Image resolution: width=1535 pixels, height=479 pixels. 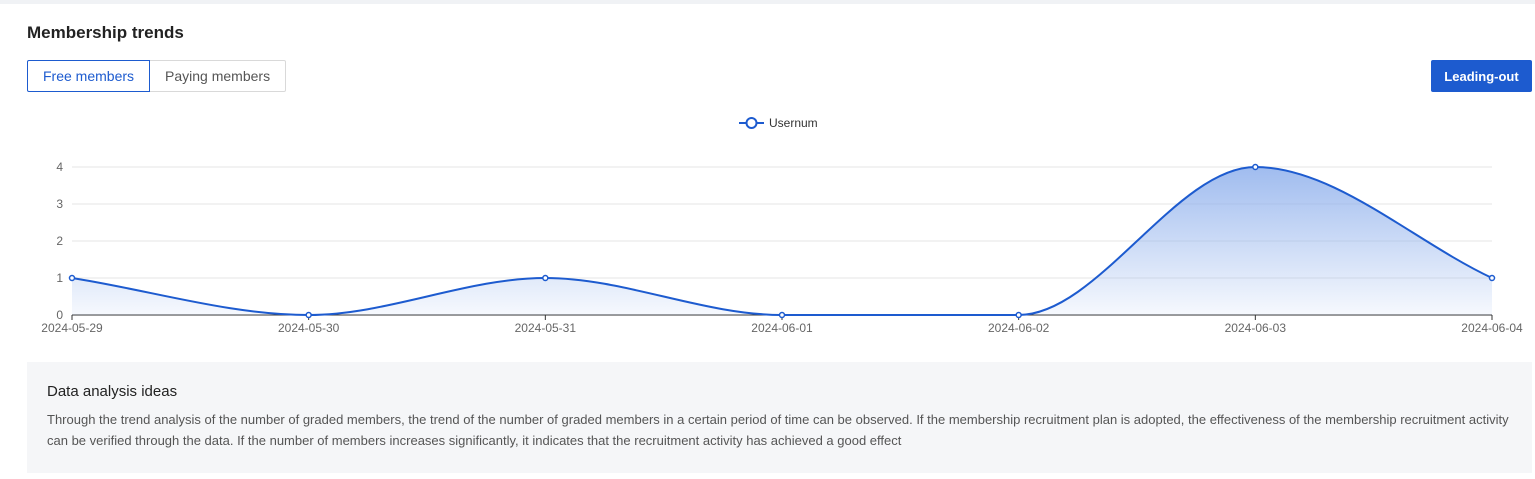 What do you see at coordinates (59, 315) in the screenshot?
I see `y-tick-label: 0` at bounding box center [59, 315].